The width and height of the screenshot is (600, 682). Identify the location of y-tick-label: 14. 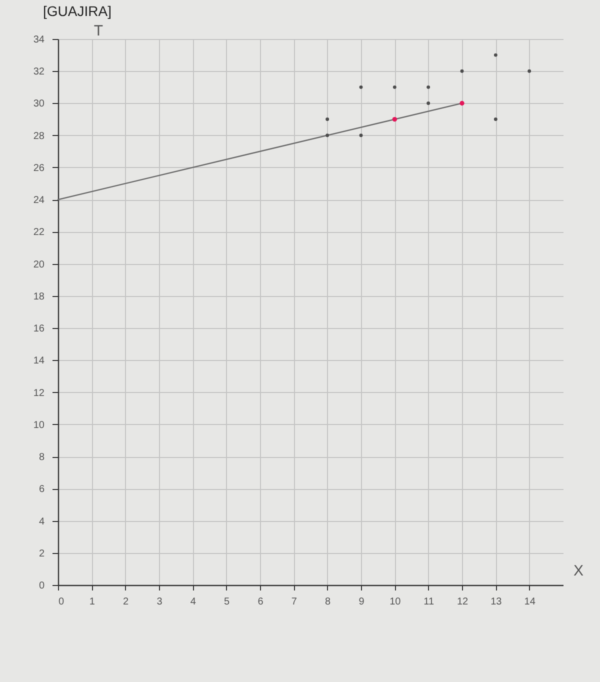
(39, 361).